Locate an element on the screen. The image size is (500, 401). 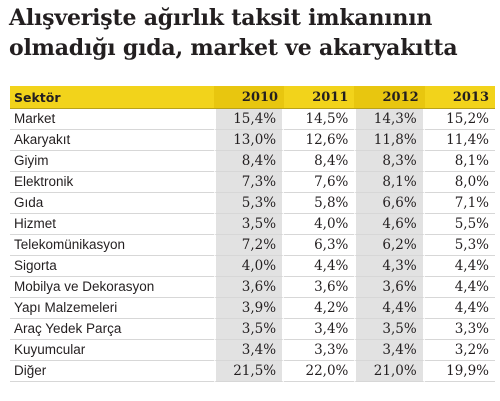
table-row: Gıda 5,3% 5,8% 6,6% 7,1% is located at coordinates (252, 203).